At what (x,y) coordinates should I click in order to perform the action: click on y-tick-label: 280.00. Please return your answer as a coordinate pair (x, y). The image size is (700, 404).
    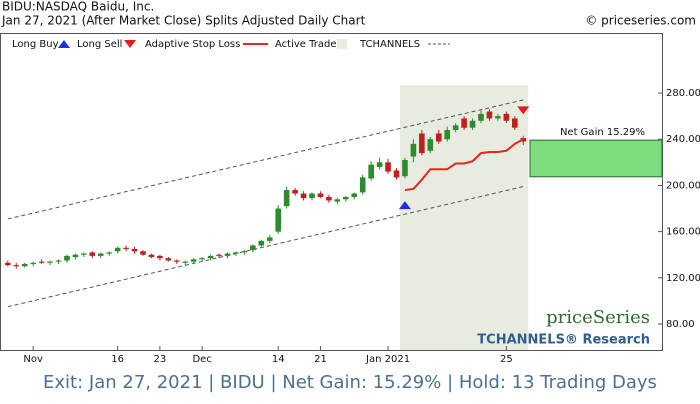
    Looking at the image, I should click on (683, 93).